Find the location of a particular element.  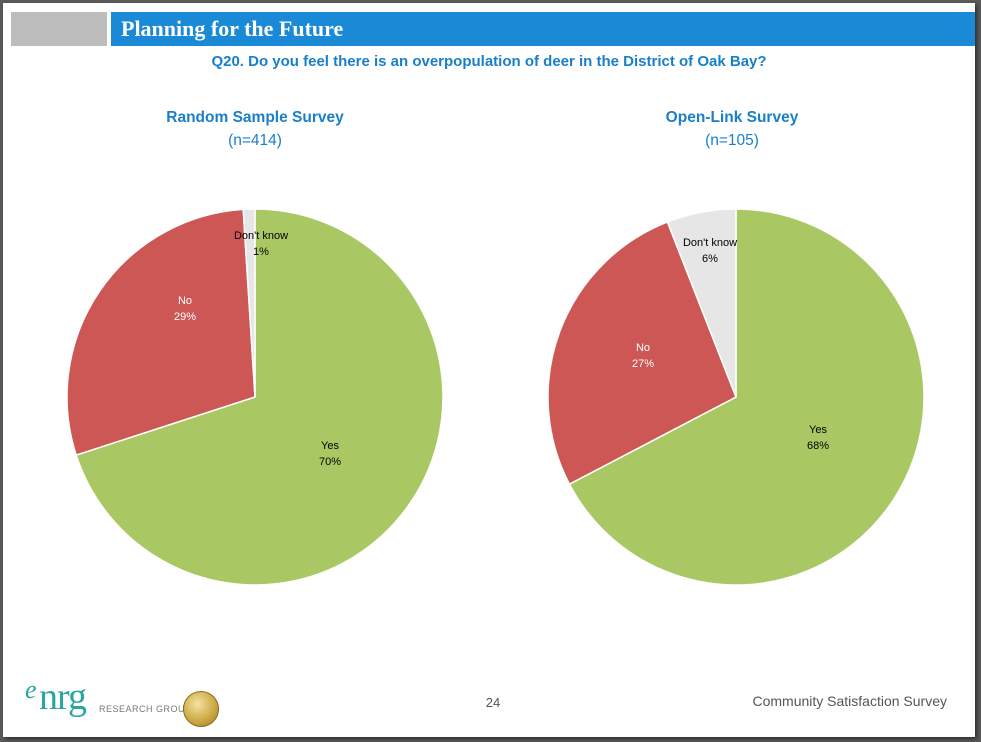

pie-slice-openlink-don-t-know is located at coordinates (701, 303).